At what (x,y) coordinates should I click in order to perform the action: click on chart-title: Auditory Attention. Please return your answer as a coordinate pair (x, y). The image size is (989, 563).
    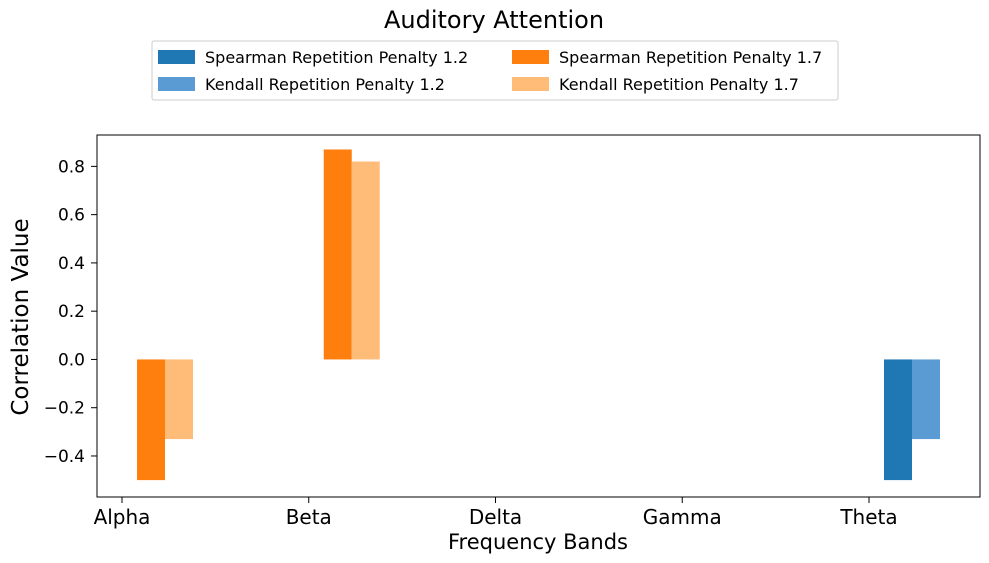
    Looking at the image, I should click on (494, 20).